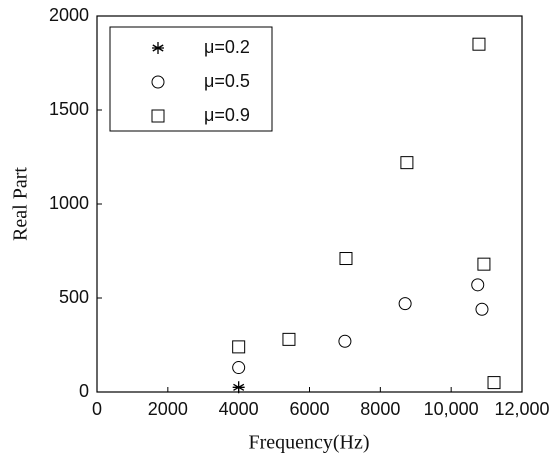 This screenshot has width=550, height=462. What do you see at coordinates (21, 204) in the screenshot?
I see `y-axis-label: Real Part` at bounding box center [21, 204].